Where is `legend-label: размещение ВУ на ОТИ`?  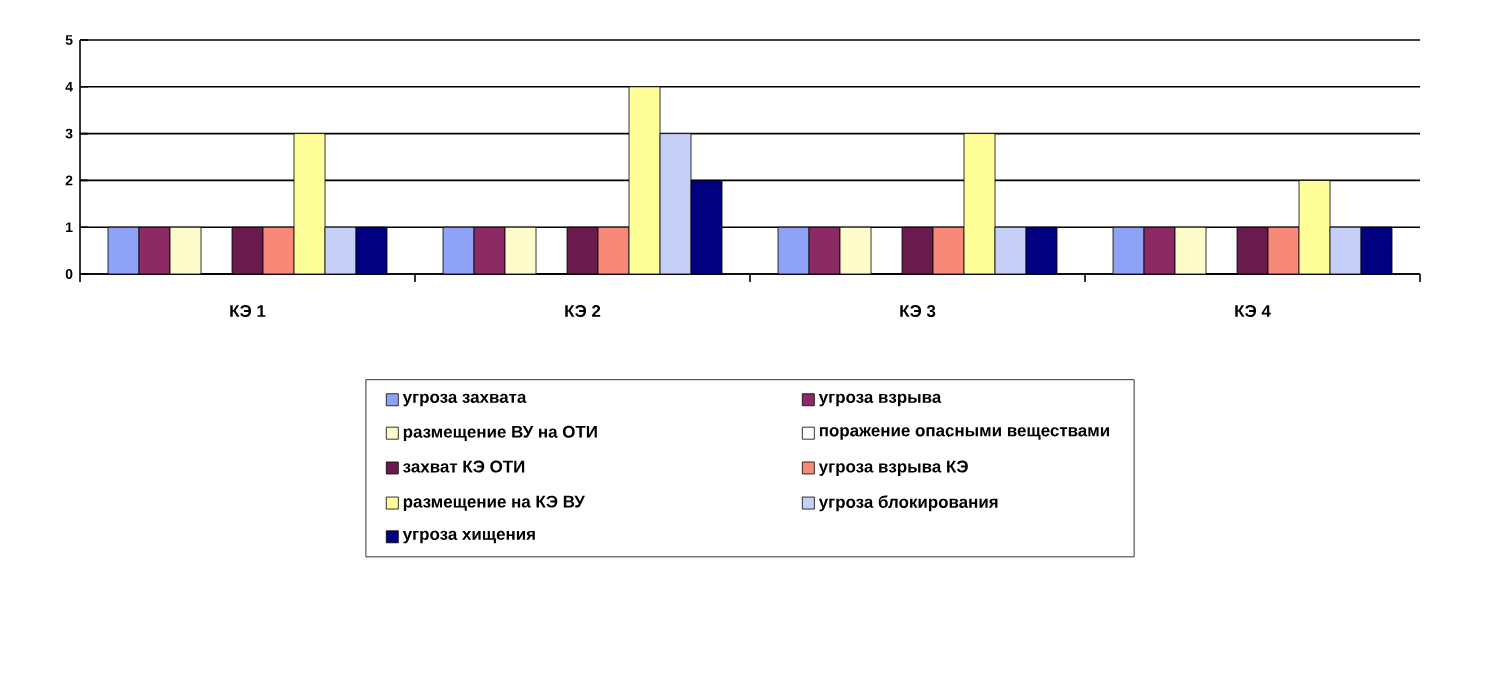
legend-label: размещение ВУ на ОТИ is located at coordinates (500, 433).